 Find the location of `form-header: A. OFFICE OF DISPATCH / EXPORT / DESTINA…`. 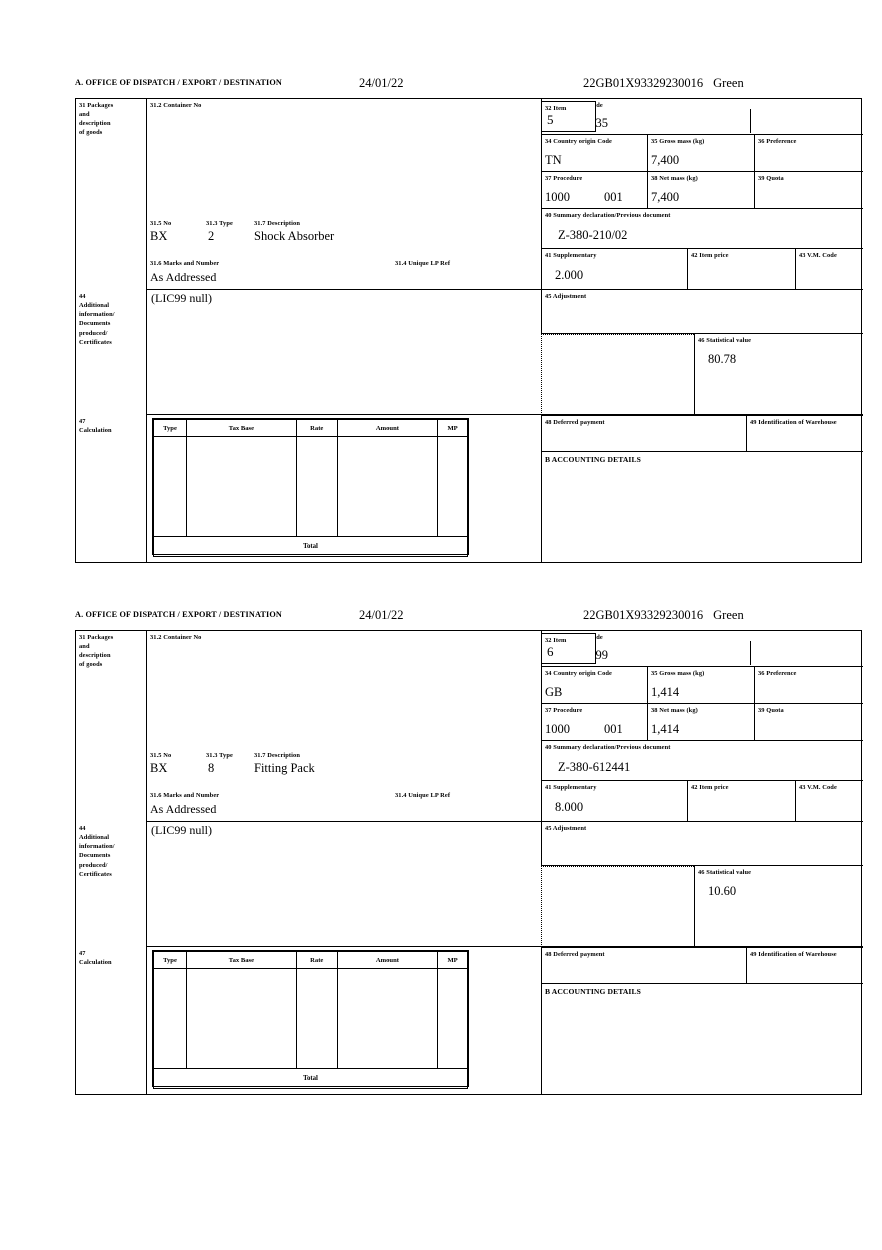

form-header: A. OFFICE OF DISPATCH / EXPORT / DESTINA… is located at coordinates (468, 87).